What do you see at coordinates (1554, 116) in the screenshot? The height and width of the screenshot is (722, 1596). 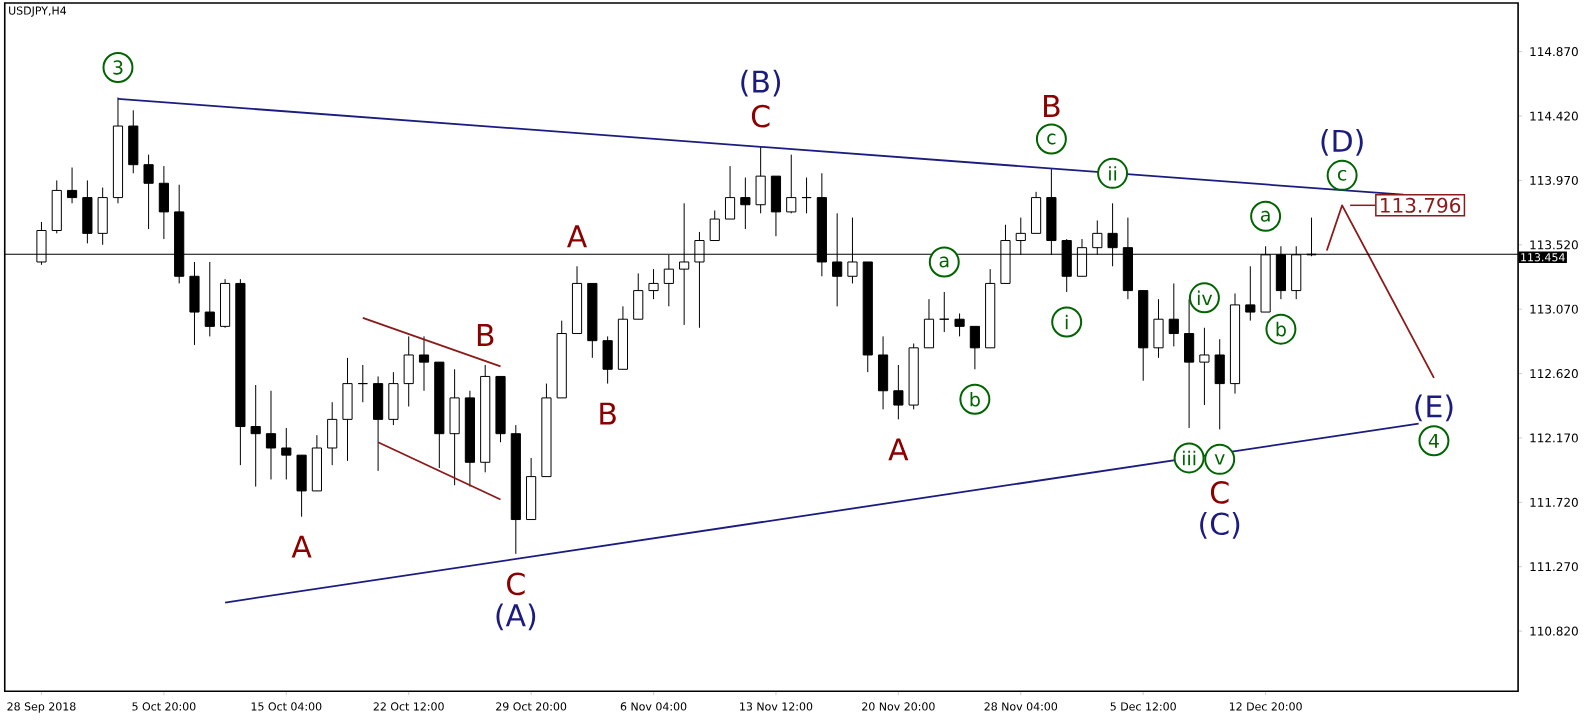 I see `y-tick-label: 114.420` at bounding box center [1554, 116].